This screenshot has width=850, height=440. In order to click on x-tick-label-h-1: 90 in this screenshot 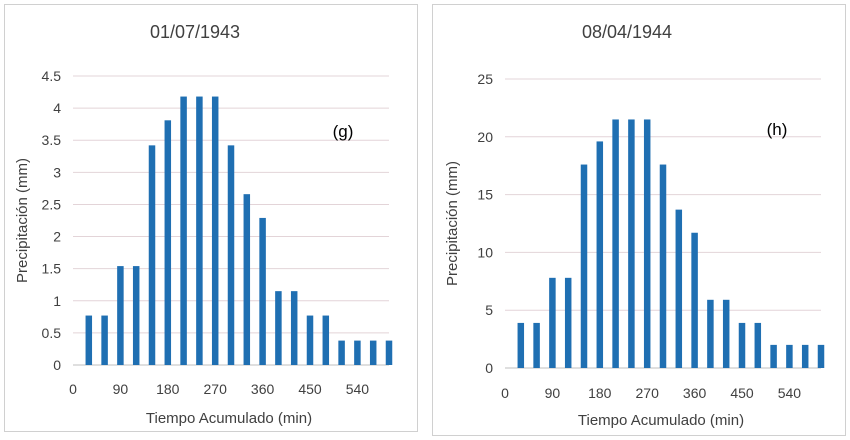, I will do `click(553, 393)`.